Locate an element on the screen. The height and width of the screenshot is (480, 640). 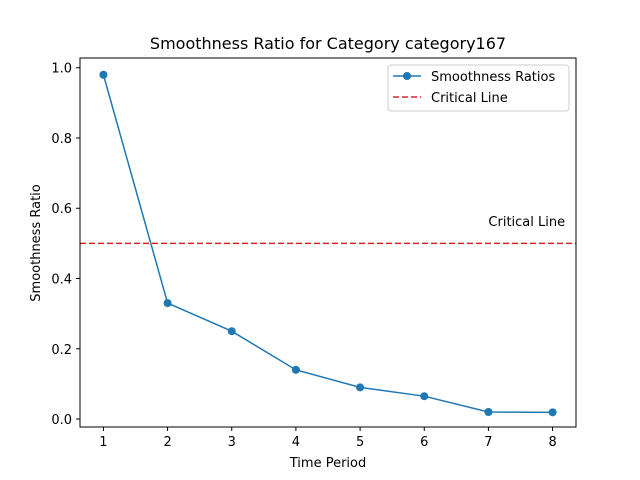
legend-marker-smoothness-ratios is located at coordinates (407, 76).